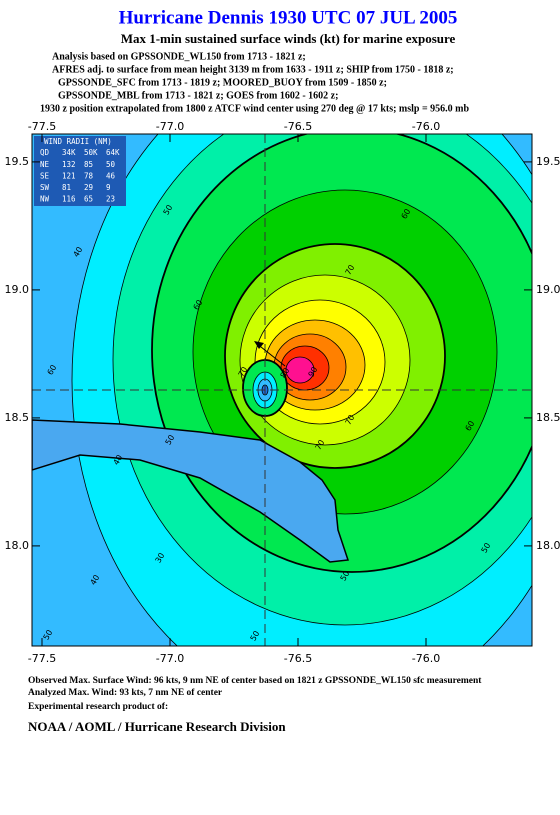 This screenshot has width=560, height=815. Describe the element at coordinates (313, 371) in the screenshot. I see `contour-label: 90` at that location.